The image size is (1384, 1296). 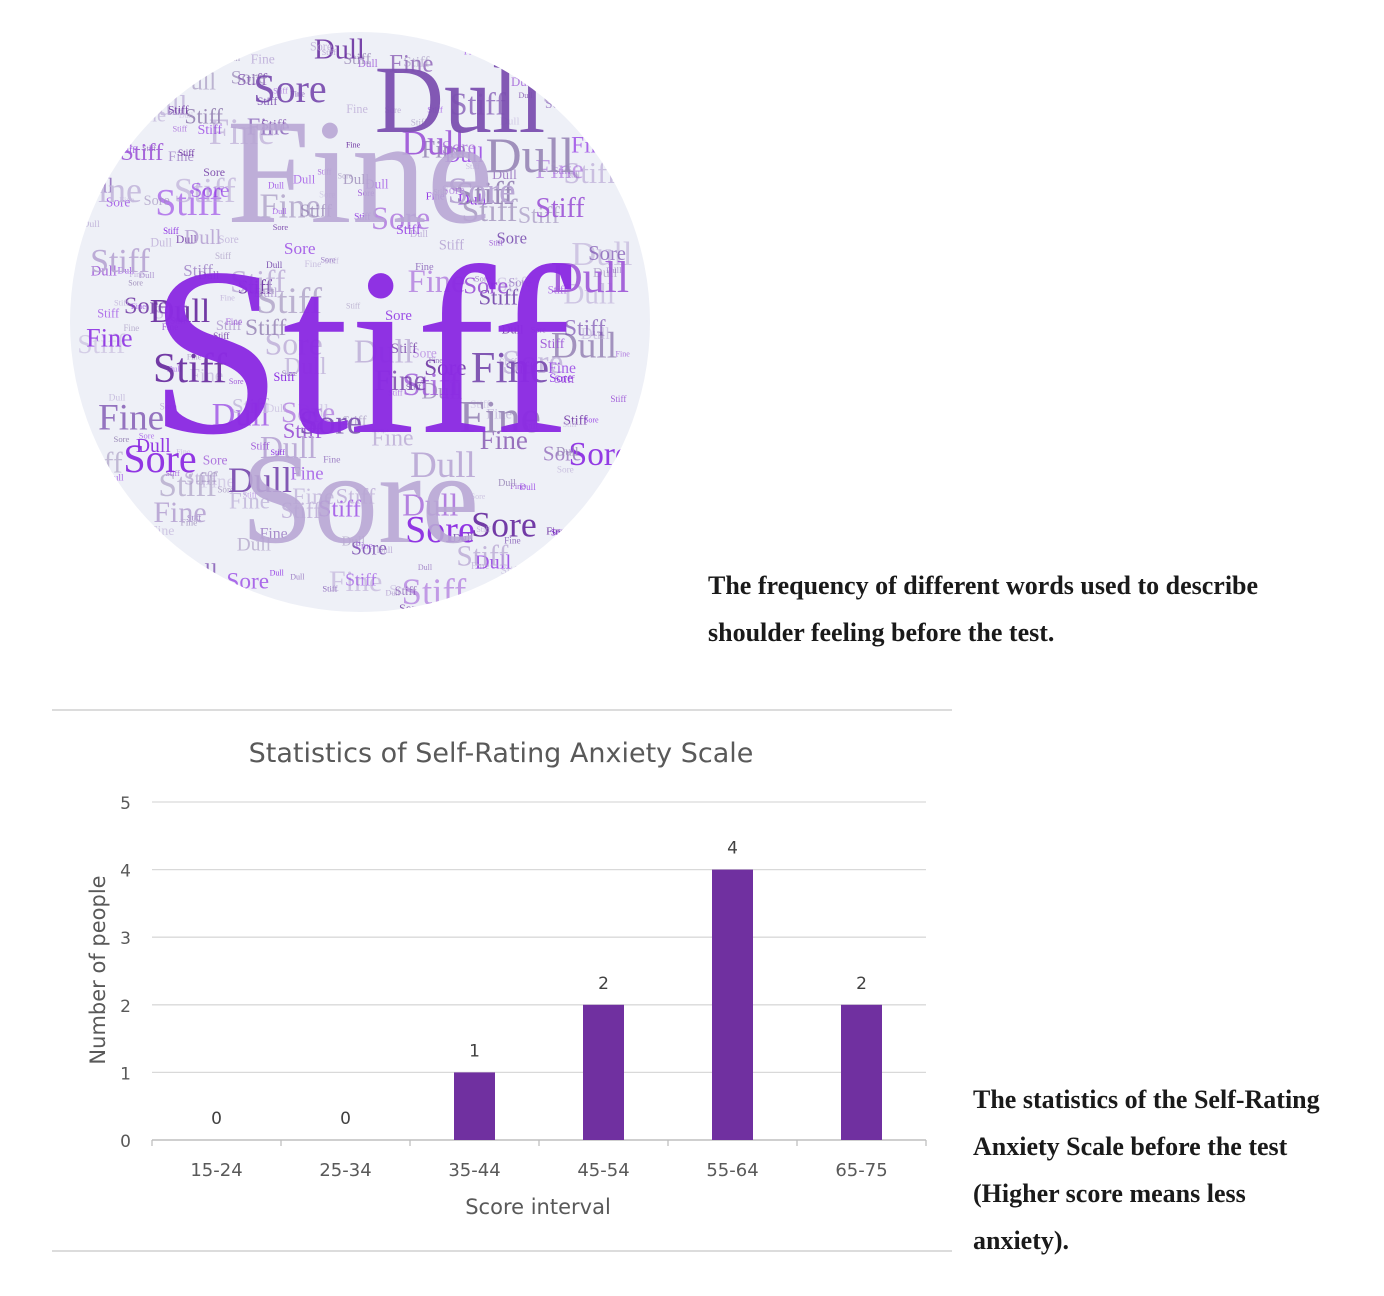 I want to click on bar, so click(x=732, y=1004).